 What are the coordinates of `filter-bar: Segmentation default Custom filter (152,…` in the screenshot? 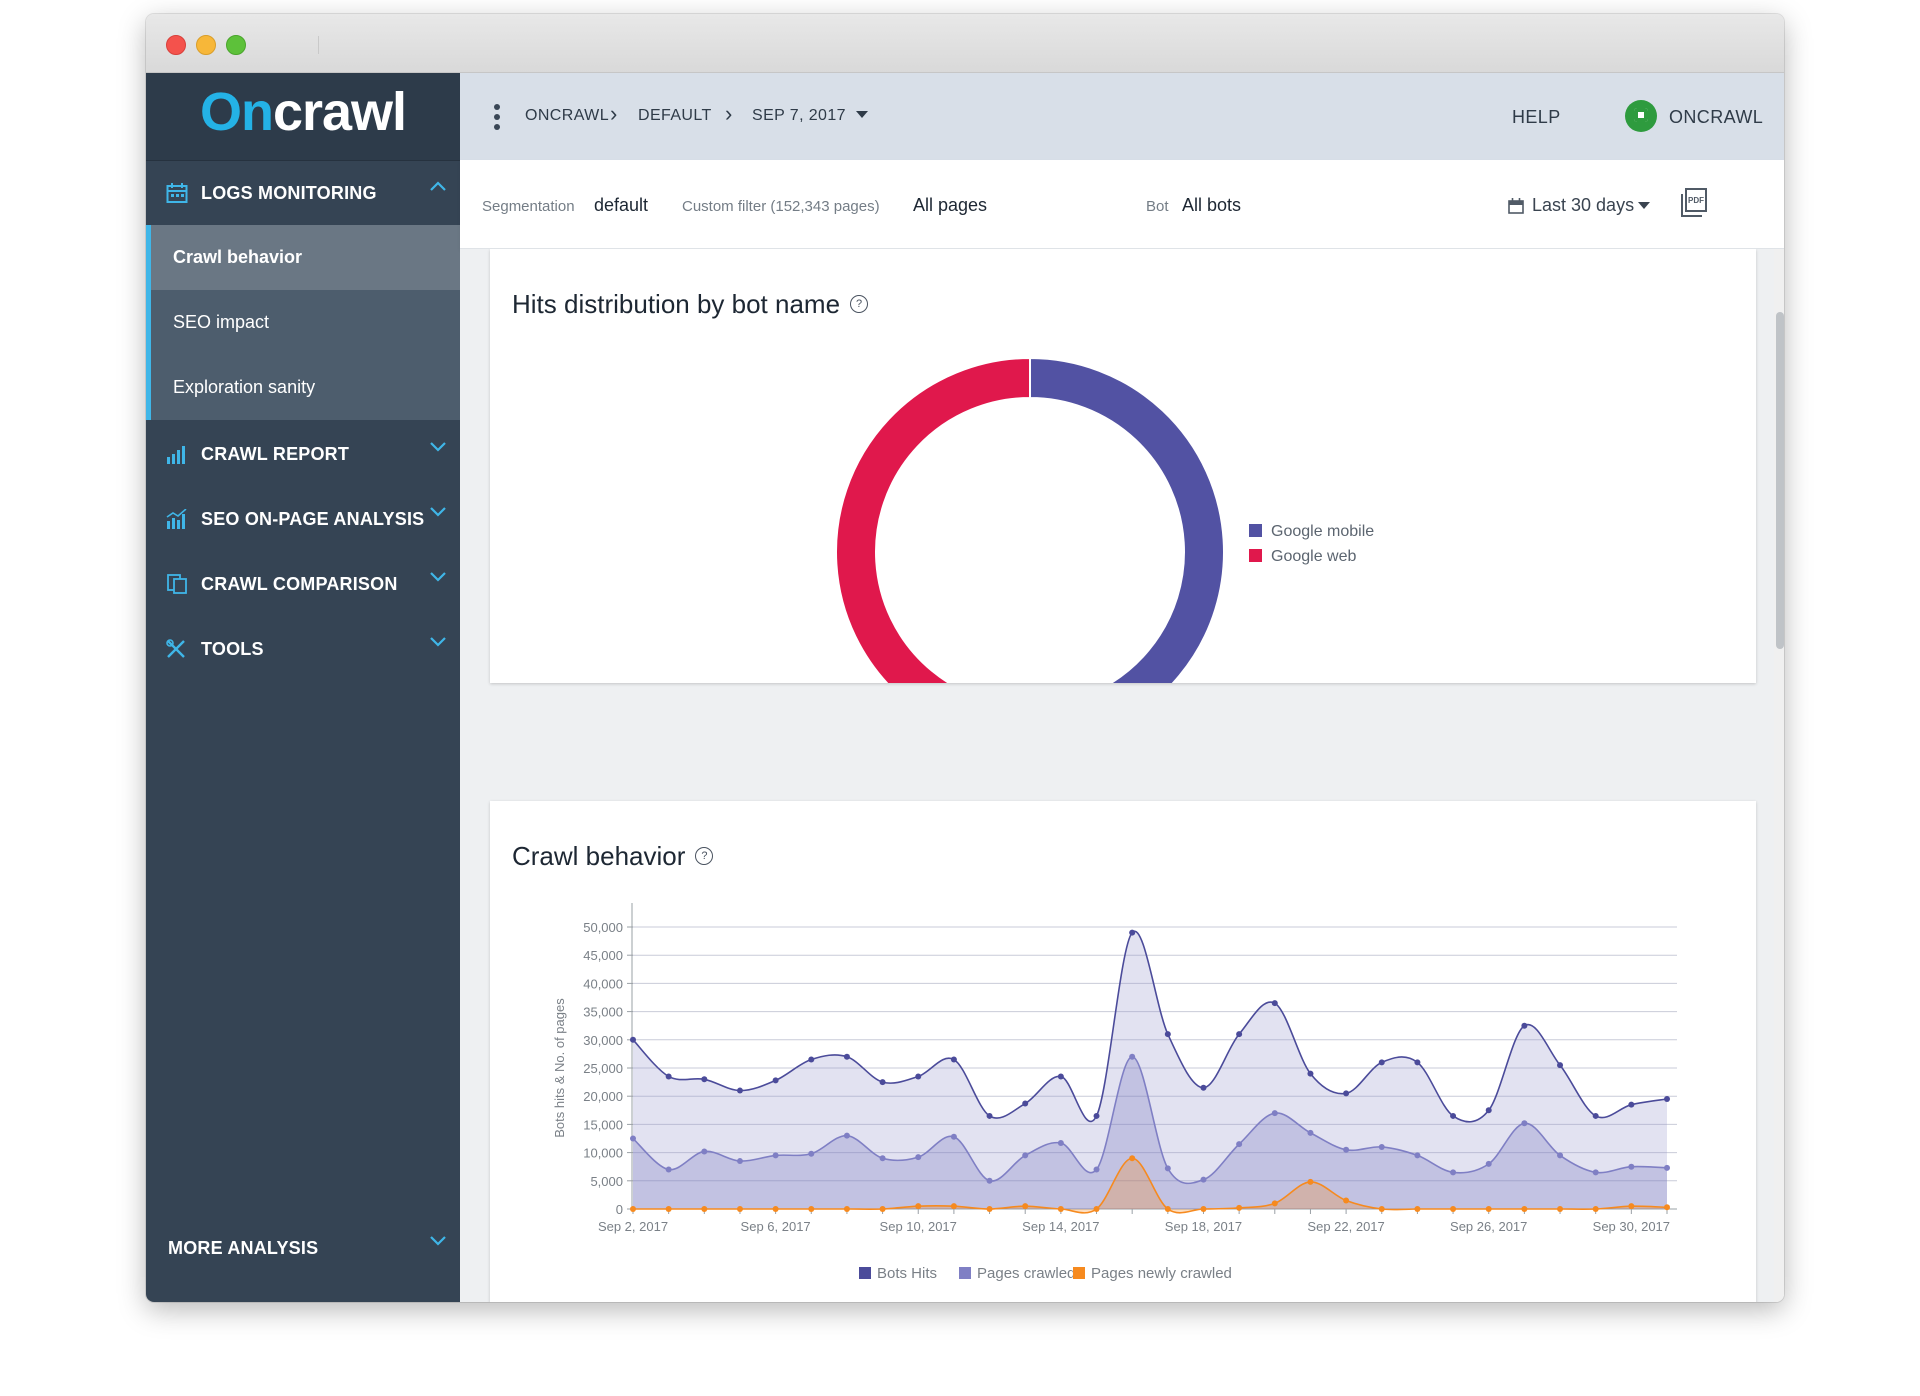 It's located at (1122, 204).